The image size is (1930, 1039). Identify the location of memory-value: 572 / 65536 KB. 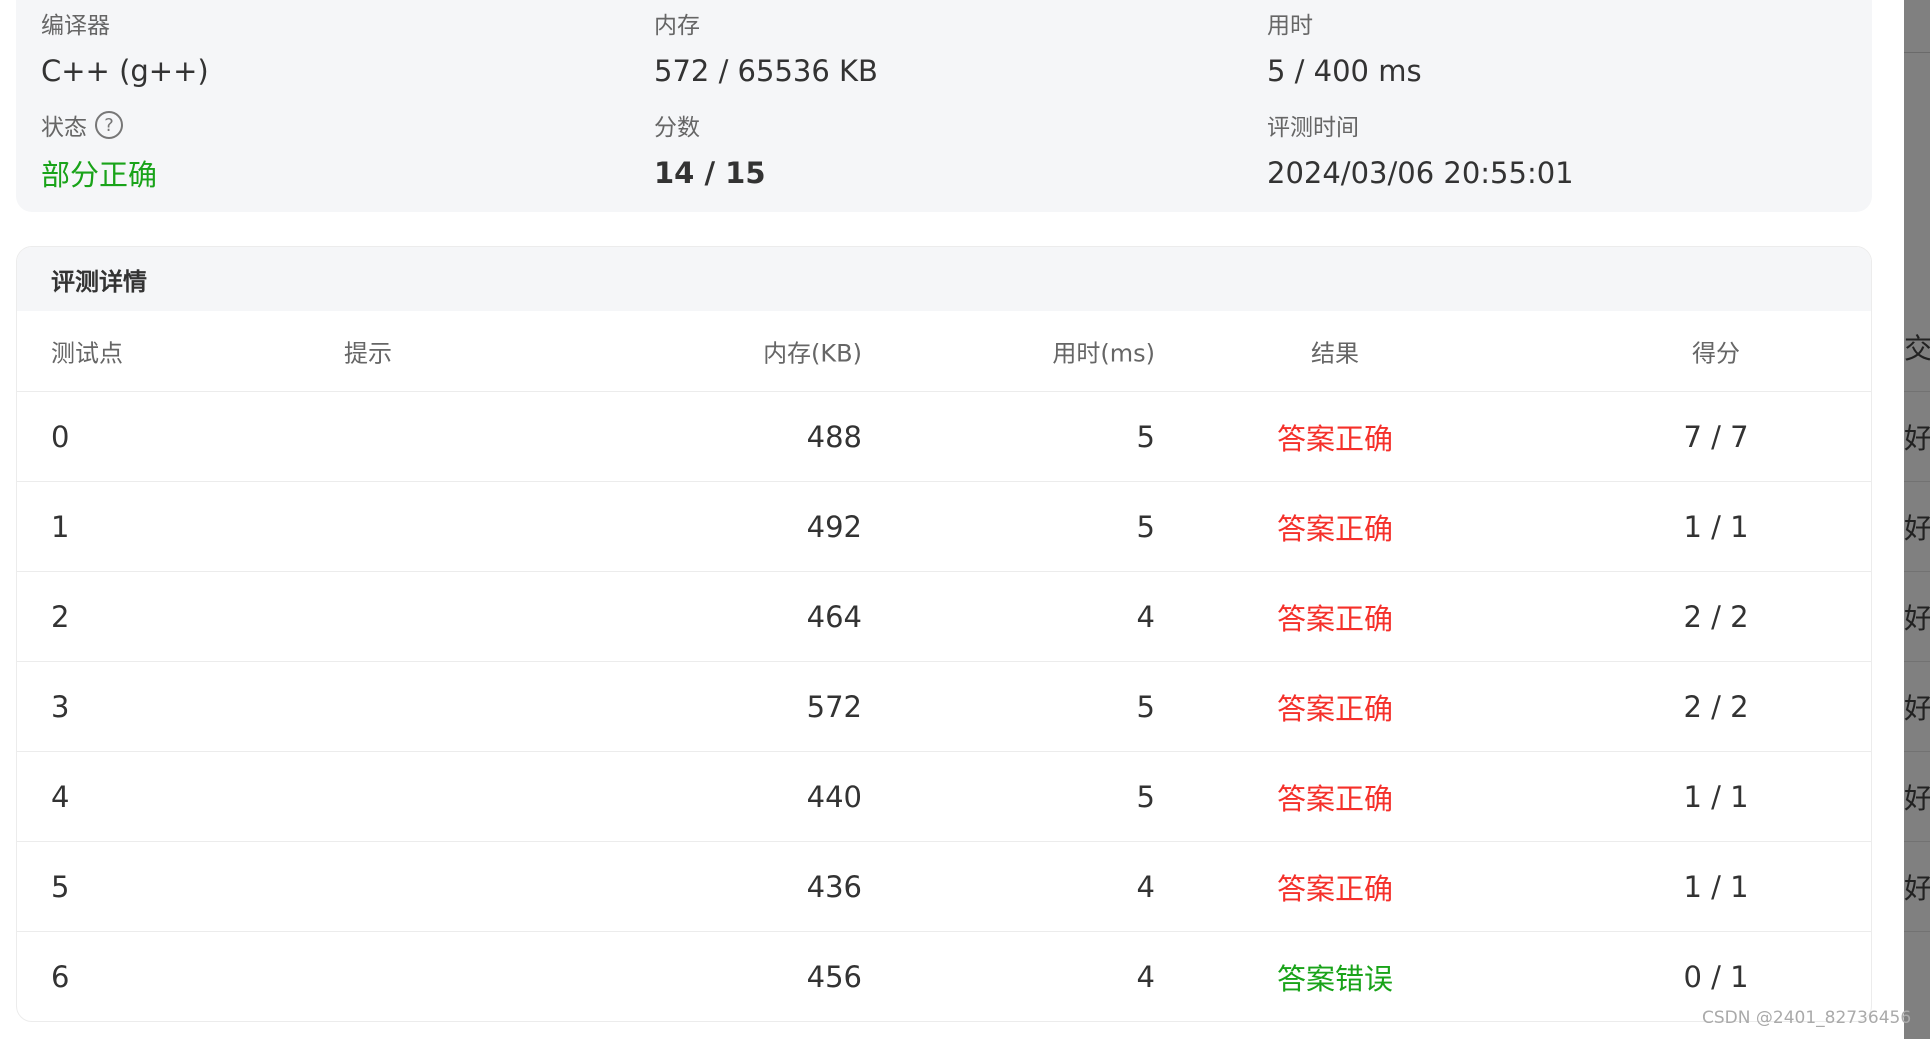
(766, 71).